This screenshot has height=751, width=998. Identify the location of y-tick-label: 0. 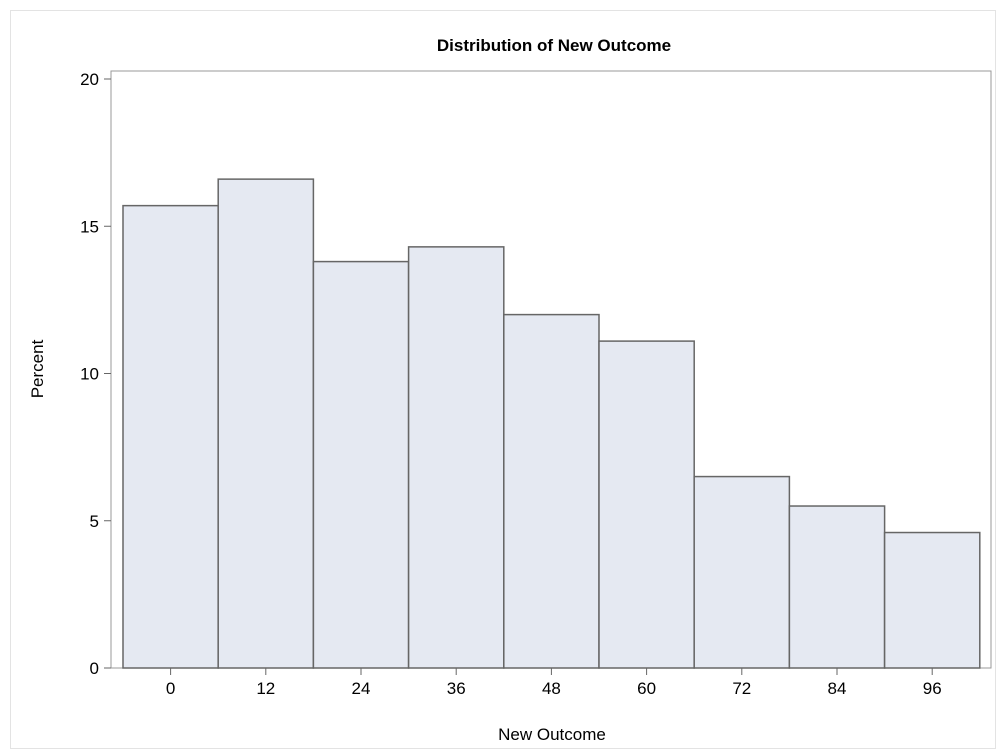
(94, 668).